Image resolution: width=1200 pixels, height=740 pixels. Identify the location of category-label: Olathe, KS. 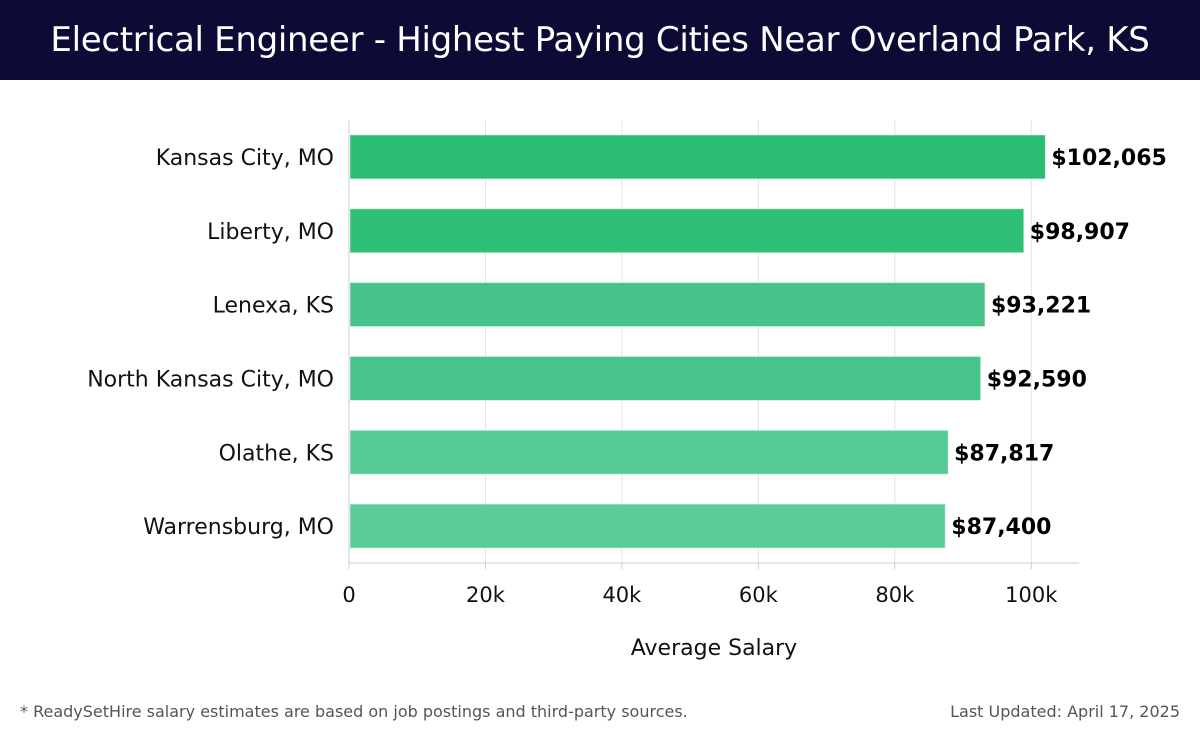
(276, 453).